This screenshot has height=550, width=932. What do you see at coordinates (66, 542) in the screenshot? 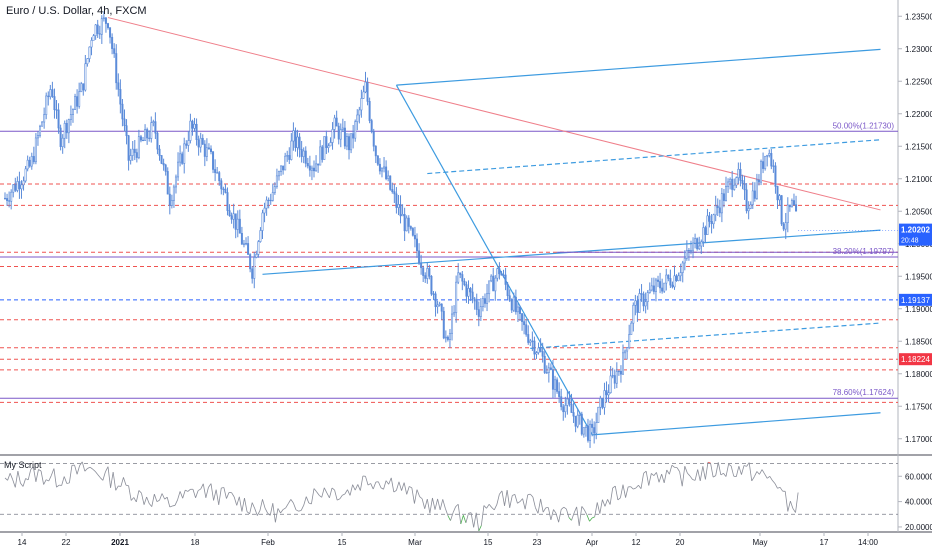
I see `time-tick-label: 22` at bounding box center [66, 542].